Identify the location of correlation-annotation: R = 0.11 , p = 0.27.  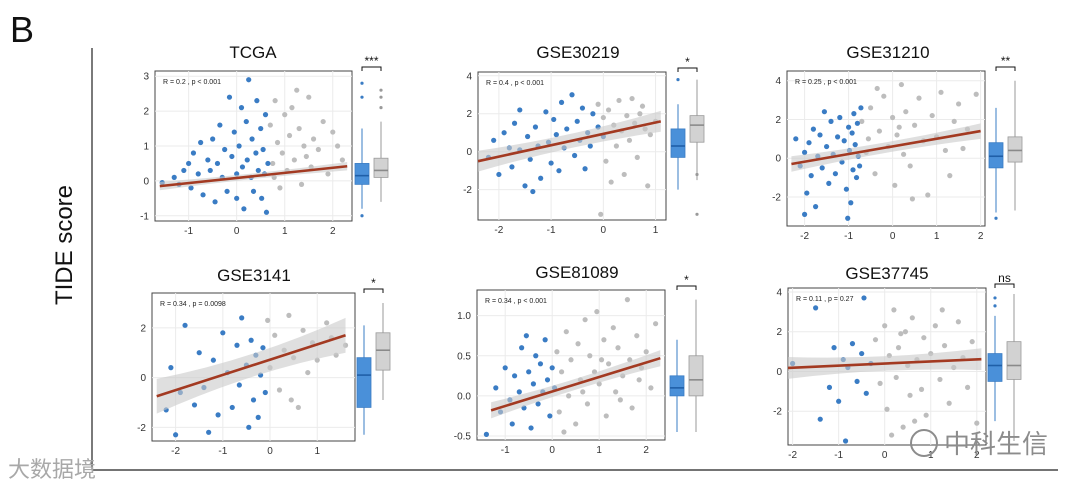
(825, 299).